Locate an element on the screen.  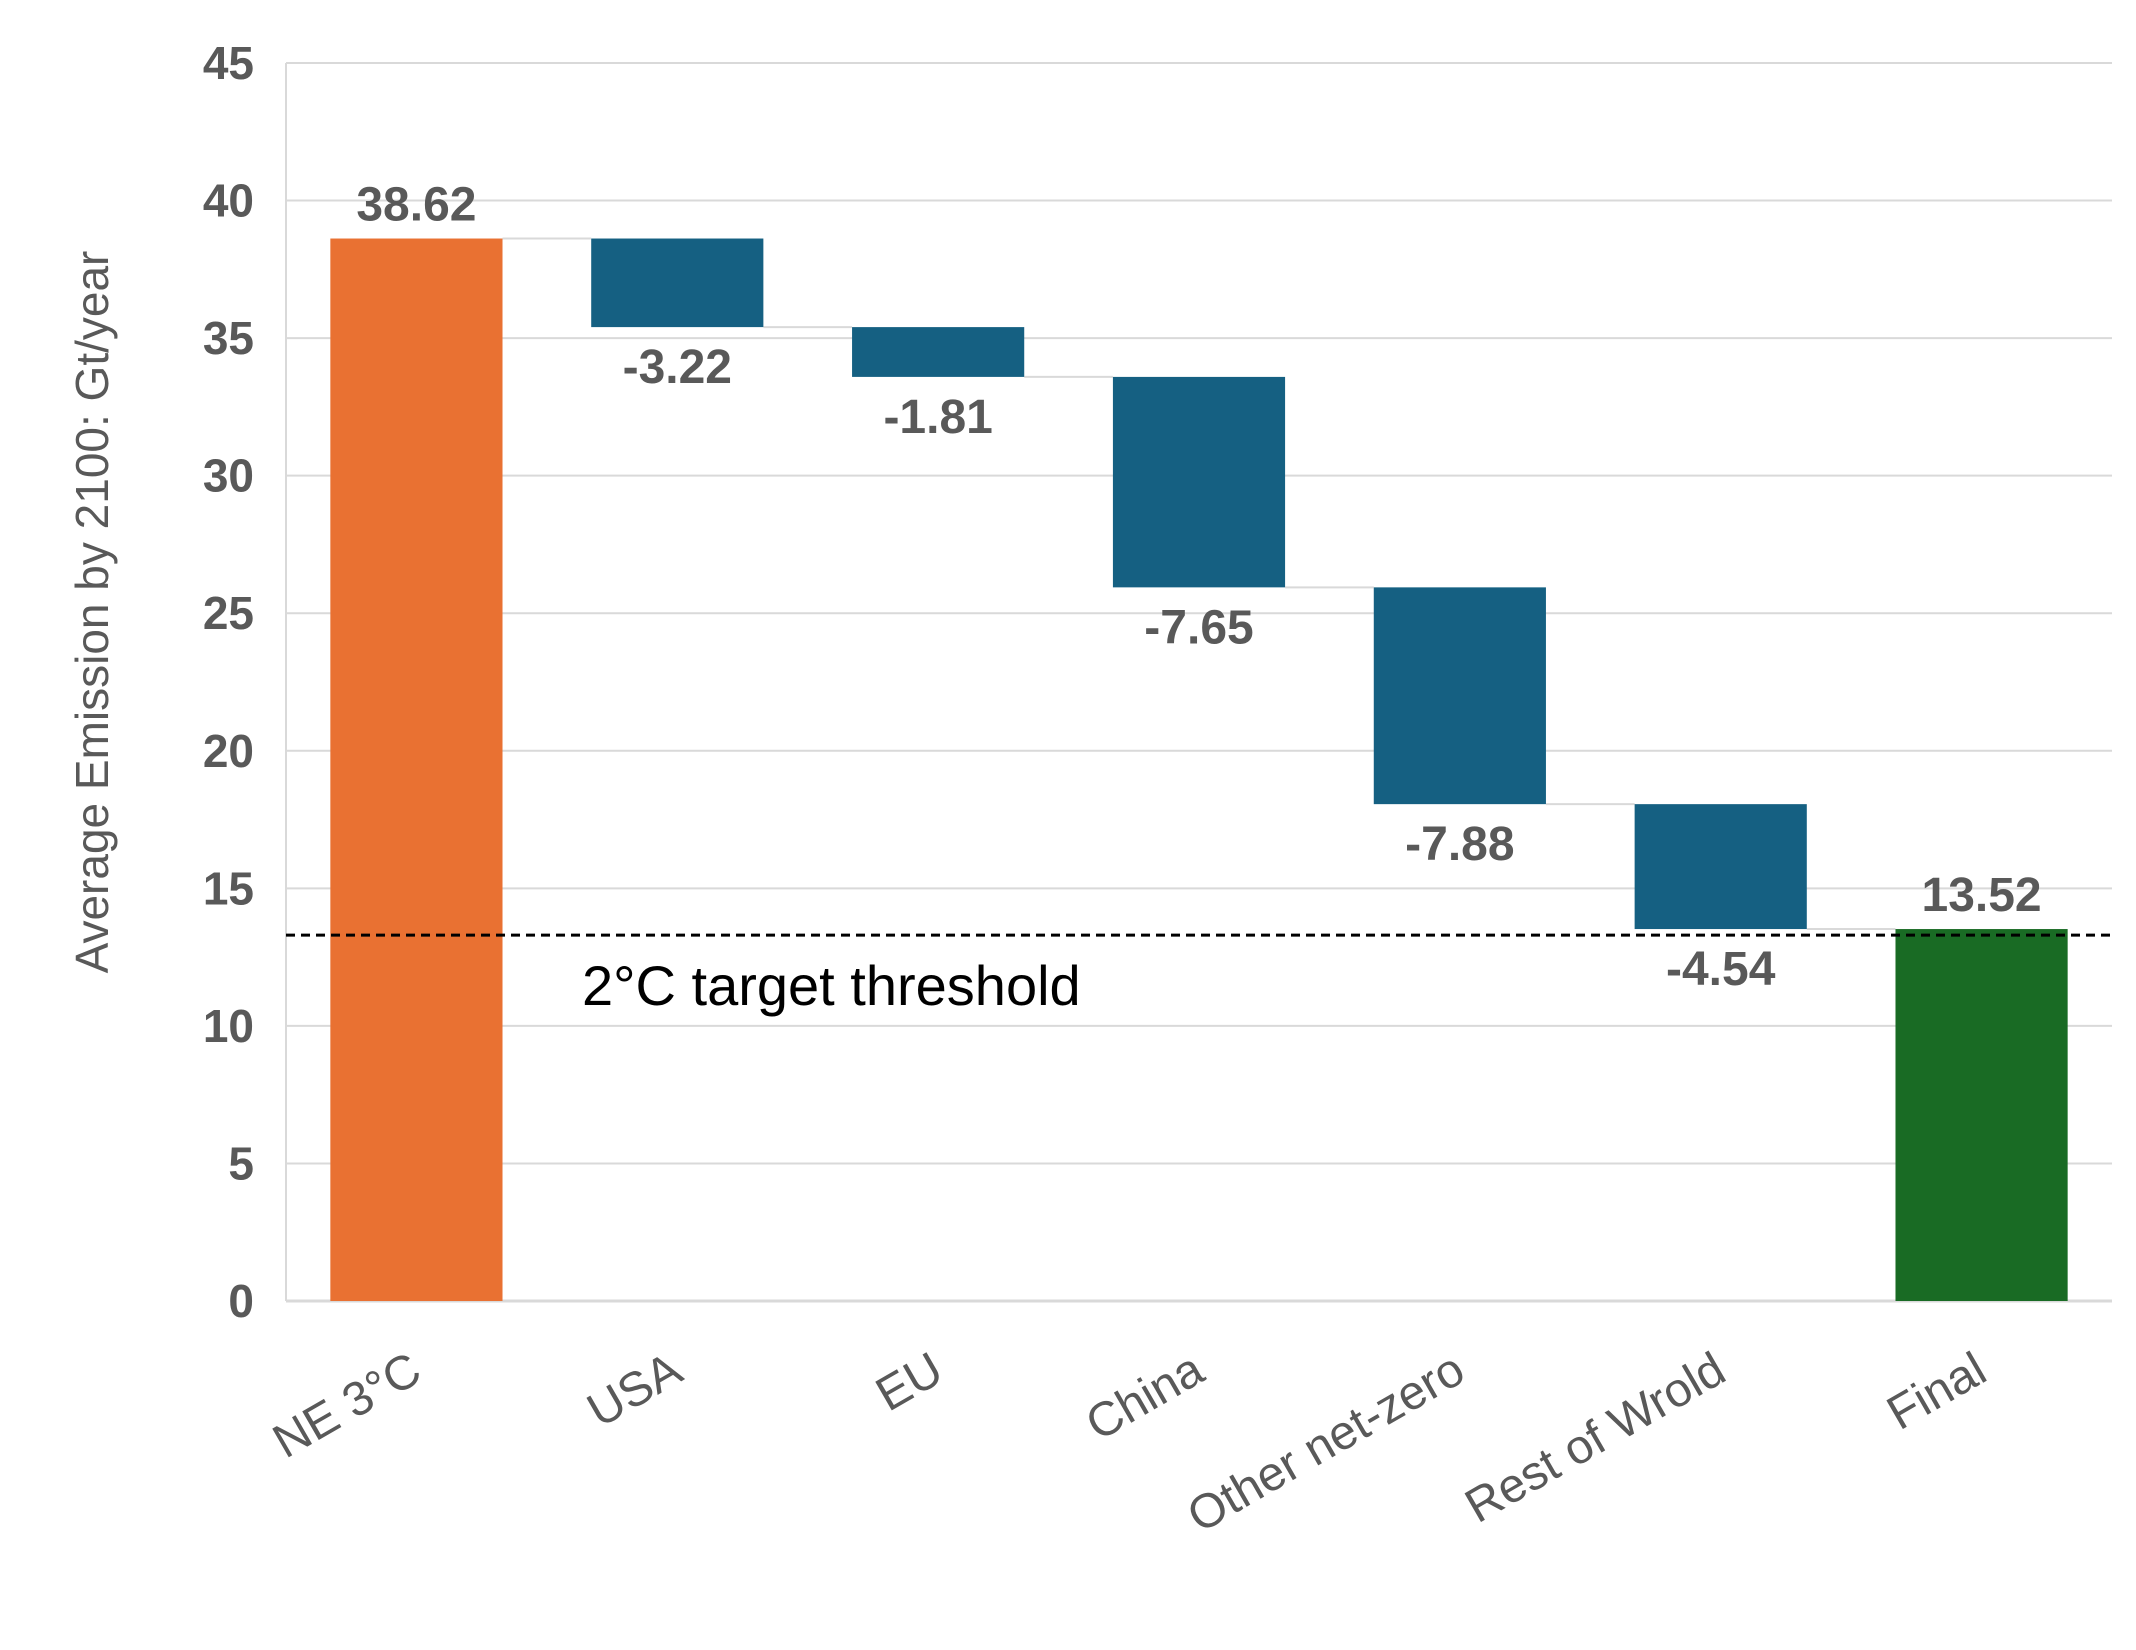
category-label: Other net-zero is located at coordinates (1326, 1443).